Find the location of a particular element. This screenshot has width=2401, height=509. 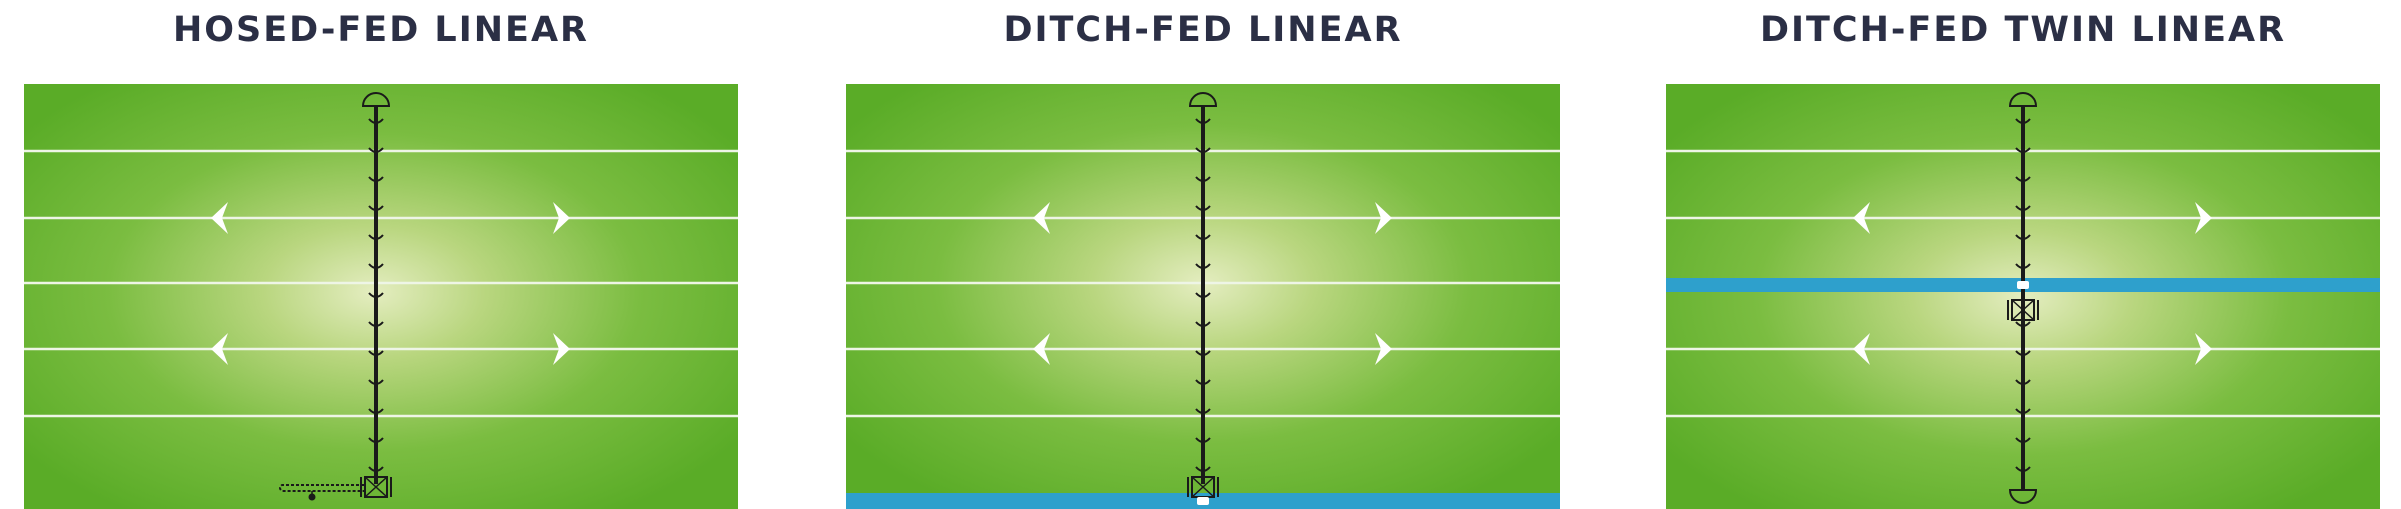

panel-title: DITCH-FED TWIN LINEAR is located at coordinates (2023, 30).